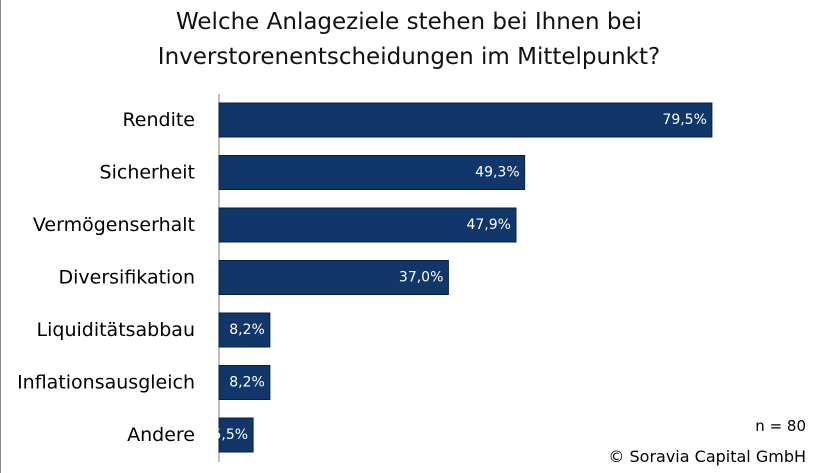 The image size is (818, 473). I want to click on category-label-2: Vermögenserhalt, so click(114, 225).